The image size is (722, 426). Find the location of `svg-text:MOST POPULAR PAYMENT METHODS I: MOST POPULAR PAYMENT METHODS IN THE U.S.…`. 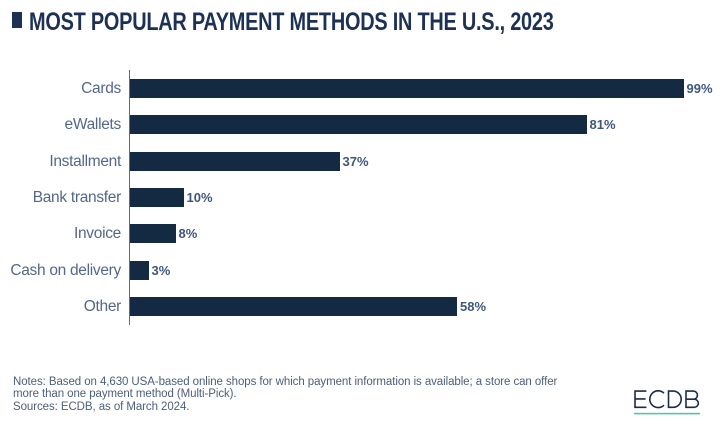

svg-text:MOST POPULAR PAYMENT METHODS I: MOST POPULAR PAYMENT METHODS IN THE U.S.… is located at coordinates (291, 22).